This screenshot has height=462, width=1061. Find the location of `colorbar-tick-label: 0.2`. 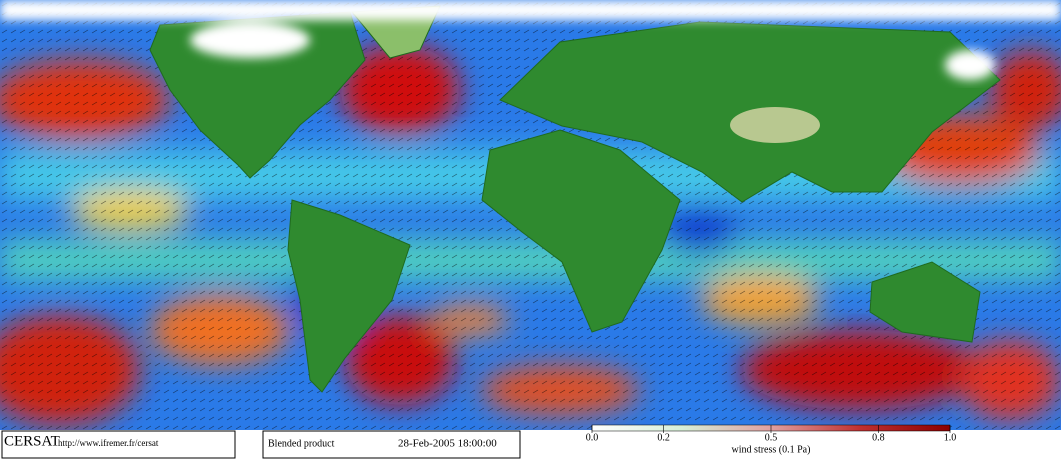

colorbar-tick-label: 0.2 is located at coordinates (663, 437).